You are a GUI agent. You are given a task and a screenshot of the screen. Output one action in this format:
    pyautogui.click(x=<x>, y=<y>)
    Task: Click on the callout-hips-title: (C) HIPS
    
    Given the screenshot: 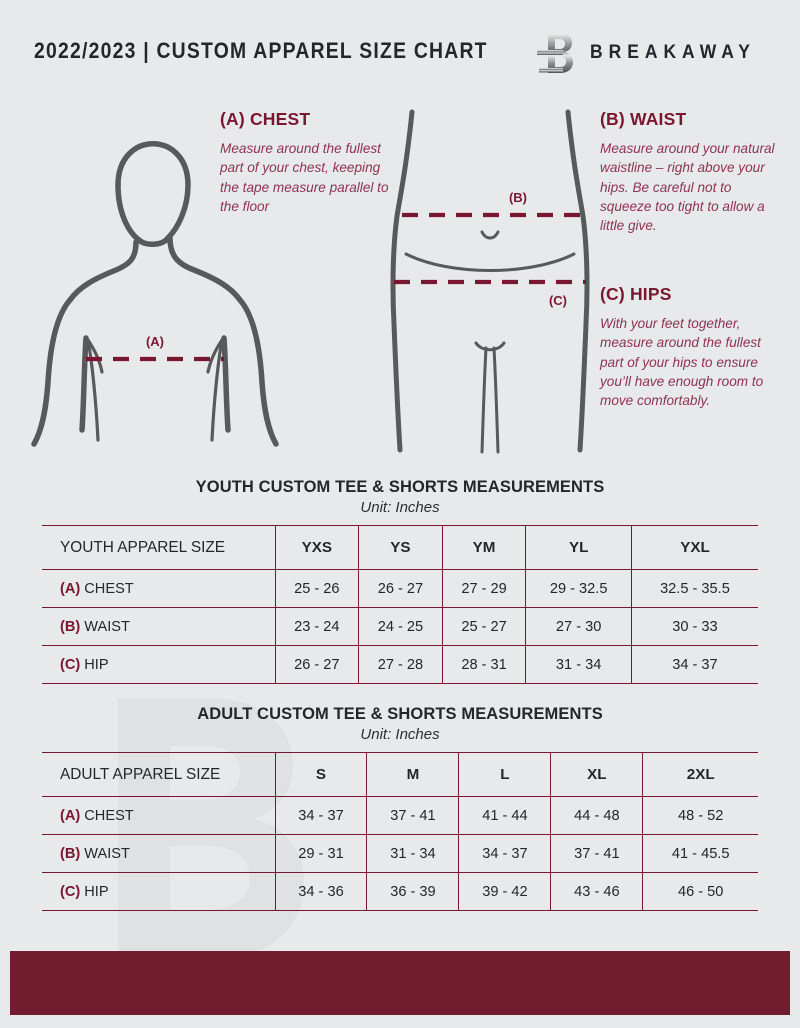 What is the action you would take?
    pyautogui.click(x=636, y=294)
    